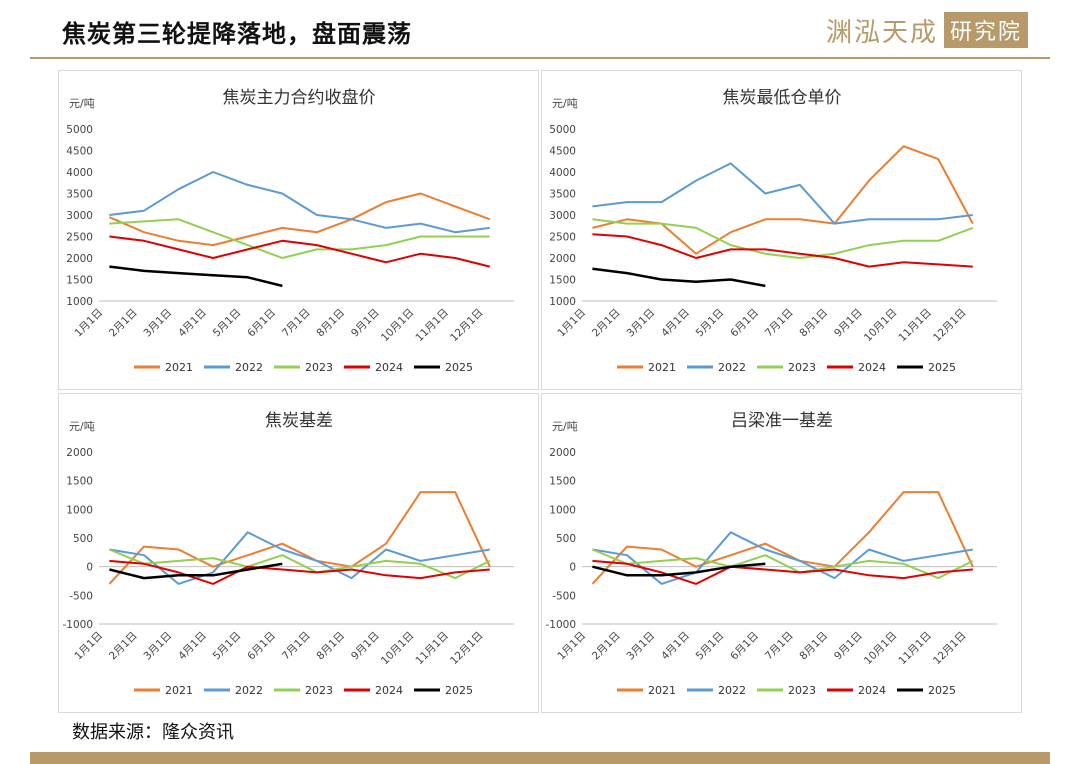  Describe the element at coordinates (153, 732) in the screenshot. I see `data-source-note: 数据来源：隆众资讯` at that location.